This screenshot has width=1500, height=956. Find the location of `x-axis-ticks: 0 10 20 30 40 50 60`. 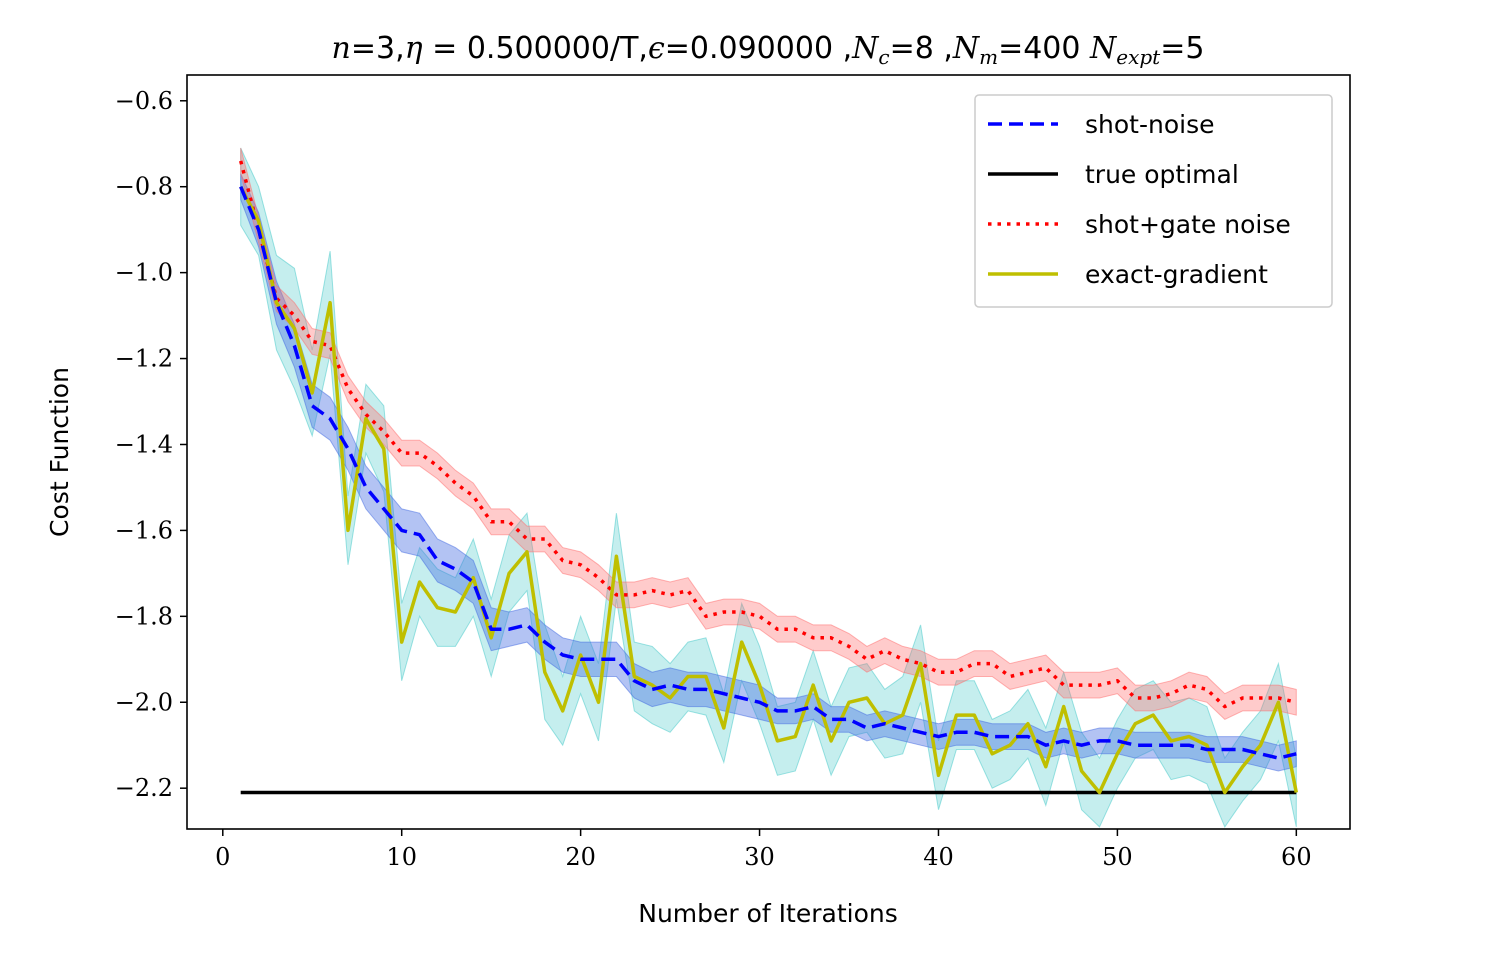

x-axis-ticks: 0 10 20 30 40 50 60 is located at coordinates (763, 850).